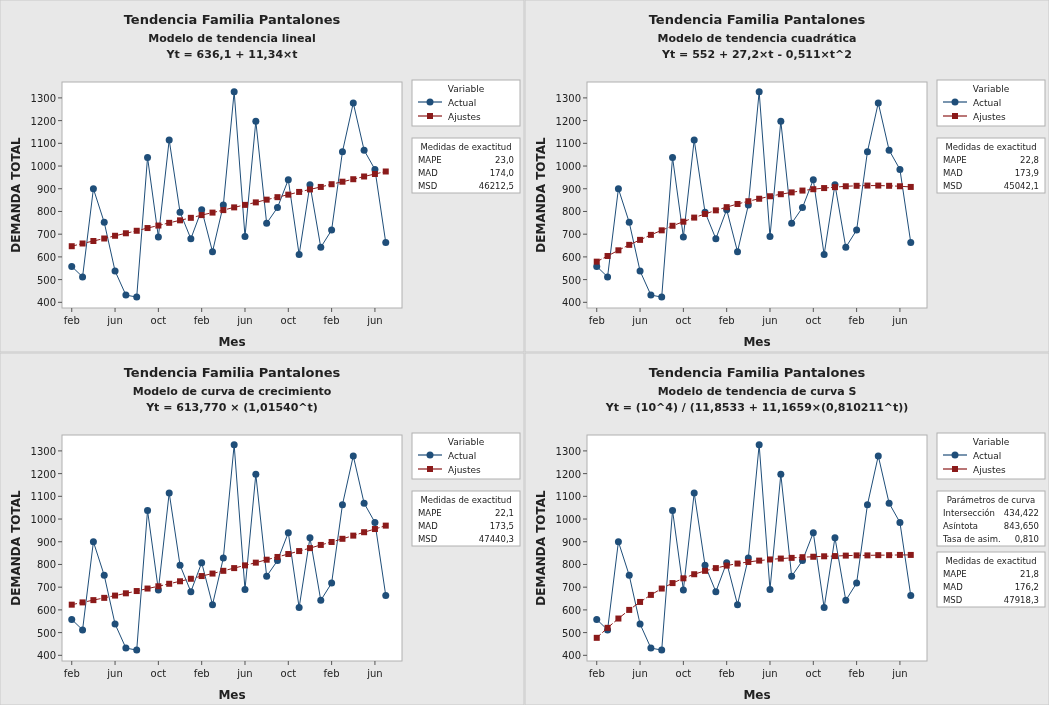  Describe the element at coordinates (232, 399) in the screenshot. I see `chart-subtitle: Modelo de curva de crecimiento Yt = 613,770 × (1,01540^t)` at that location.